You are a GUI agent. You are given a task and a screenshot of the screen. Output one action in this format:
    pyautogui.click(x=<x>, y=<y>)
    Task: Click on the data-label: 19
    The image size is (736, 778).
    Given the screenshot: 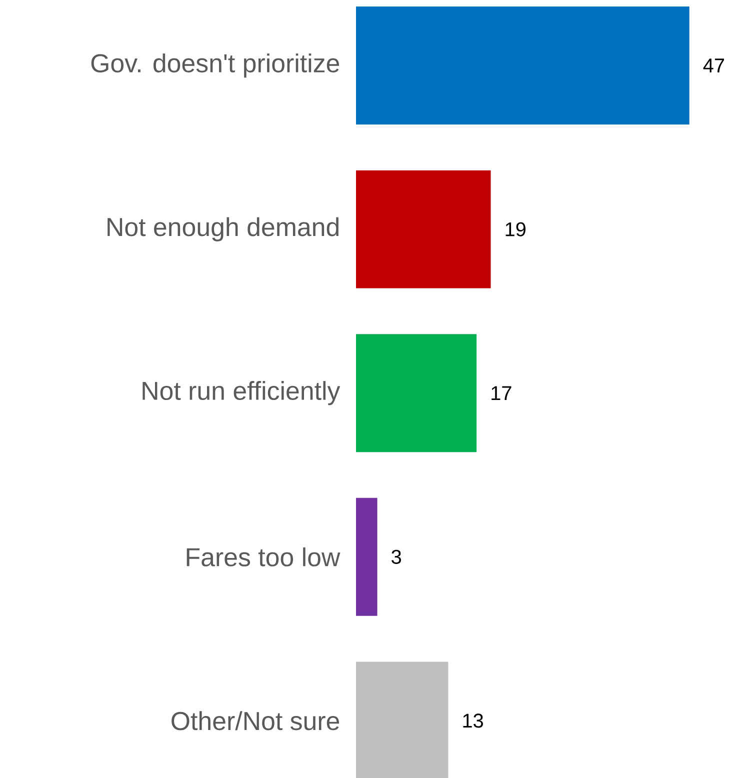 What is the action you would take?
    pyautogui.click(x=516, y=229)
    